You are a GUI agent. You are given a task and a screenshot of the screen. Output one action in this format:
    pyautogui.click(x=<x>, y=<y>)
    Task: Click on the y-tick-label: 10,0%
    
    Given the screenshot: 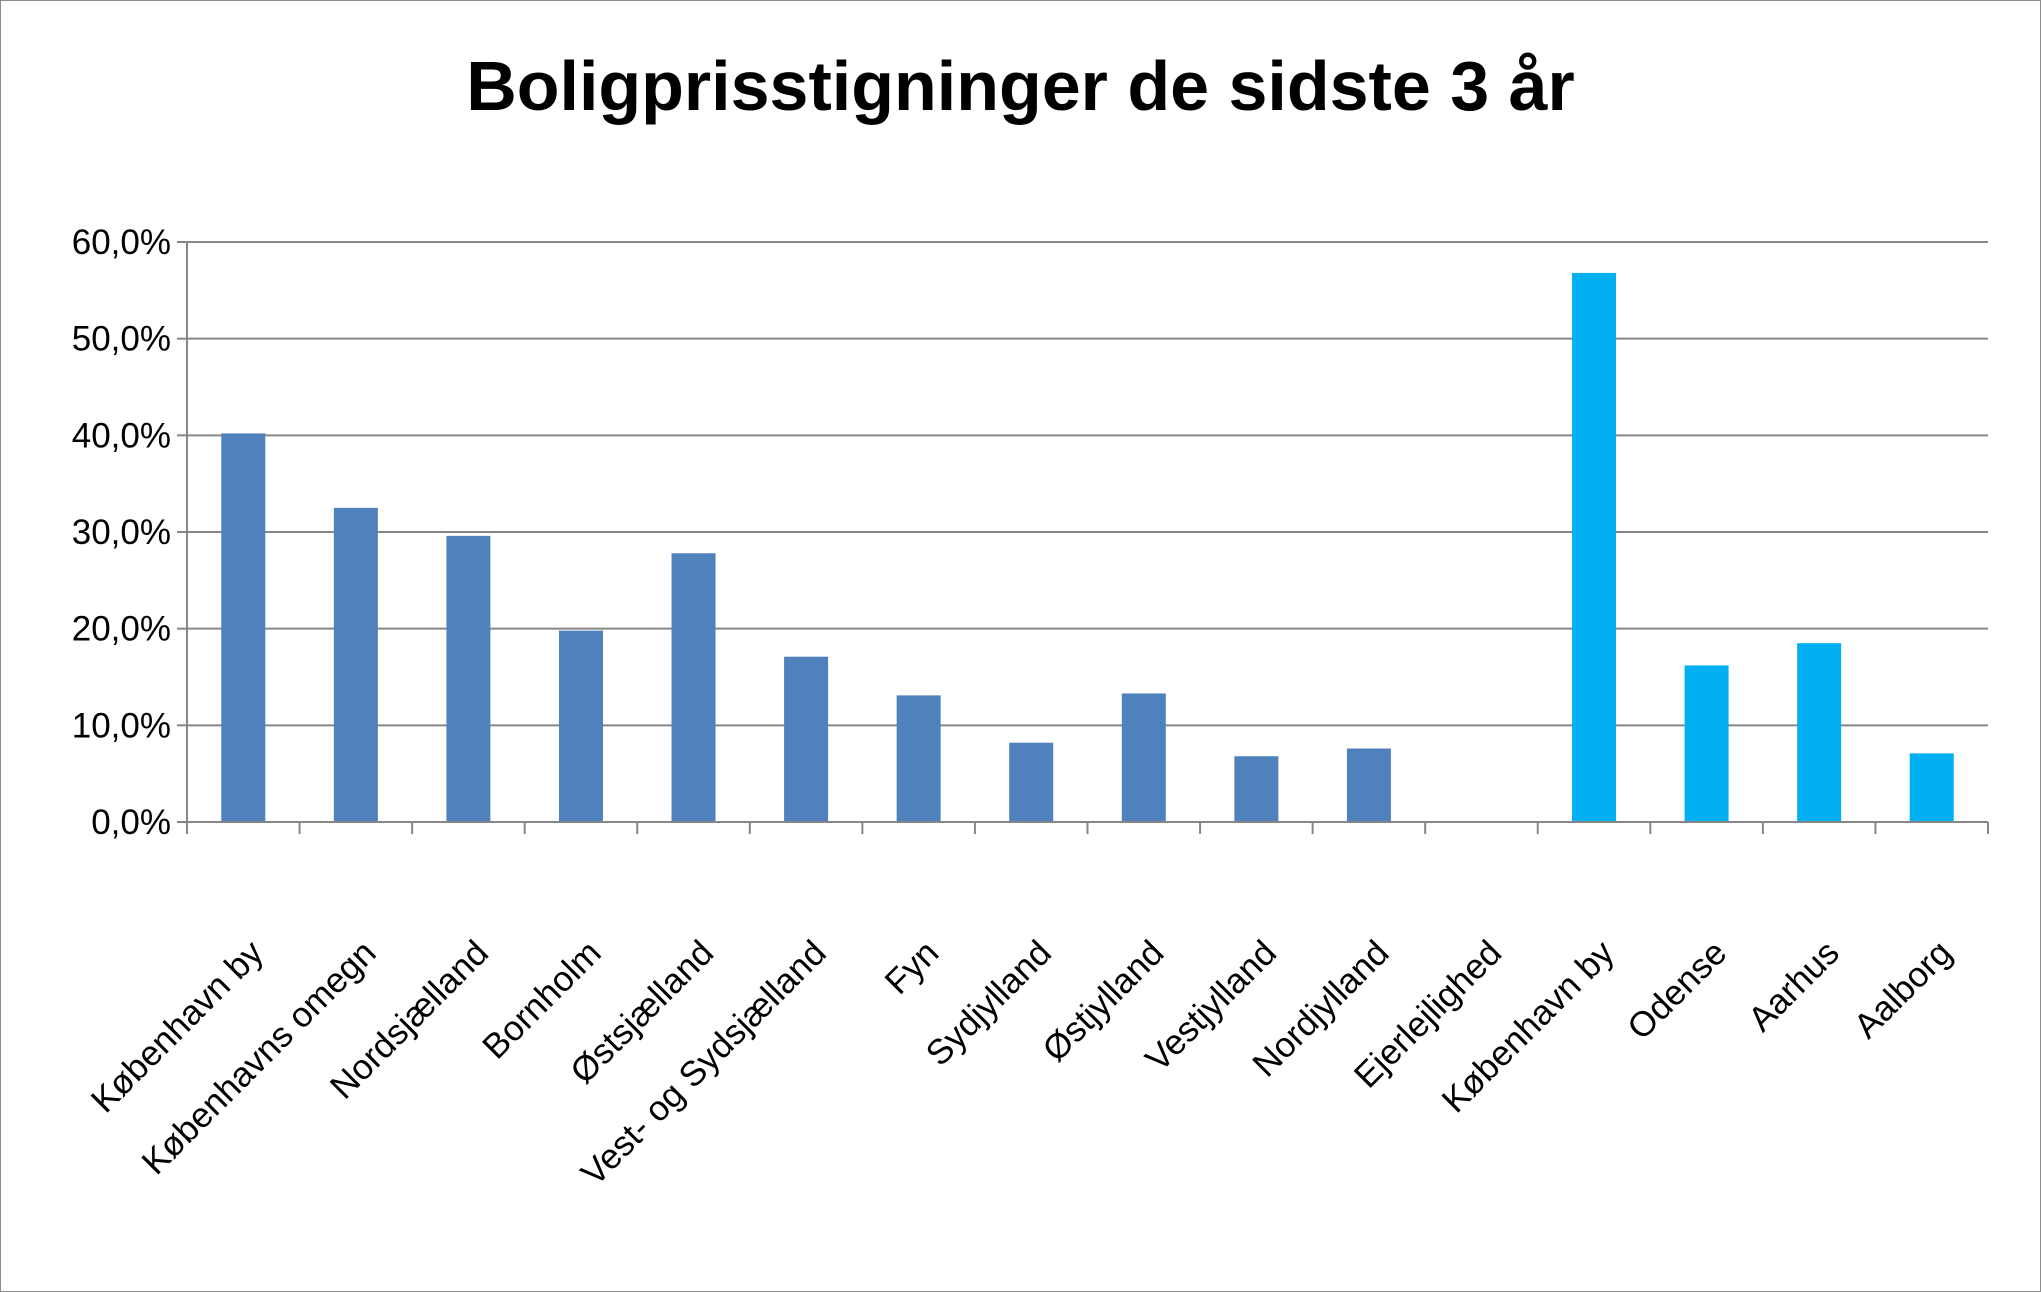 What is the action you would take?
    pyautogui.click(x=121, y=725)
    